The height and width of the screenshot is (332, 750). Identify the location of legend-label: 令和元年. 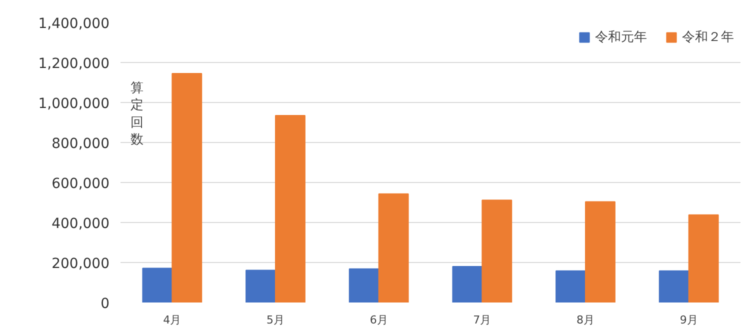
(621, 37).